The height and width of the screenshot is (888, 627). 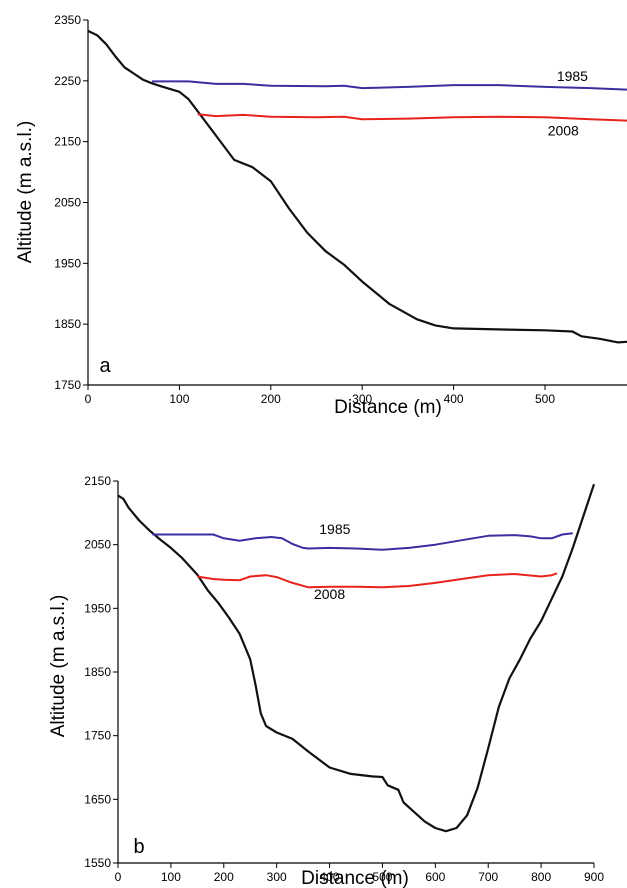 What do you see at coordinates (67, 324) in the screenshot?
I see `y-tick-label-a: 1850` at bounding box center [67, 324].